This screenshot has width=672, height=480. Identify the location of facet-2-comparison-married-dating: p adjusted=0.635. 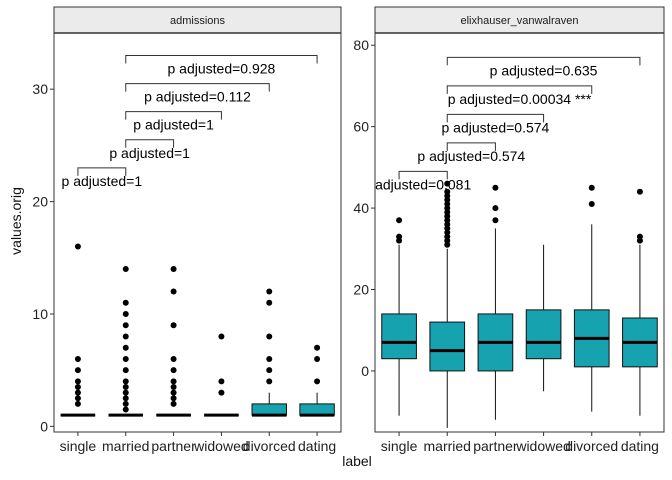
(543, 67).